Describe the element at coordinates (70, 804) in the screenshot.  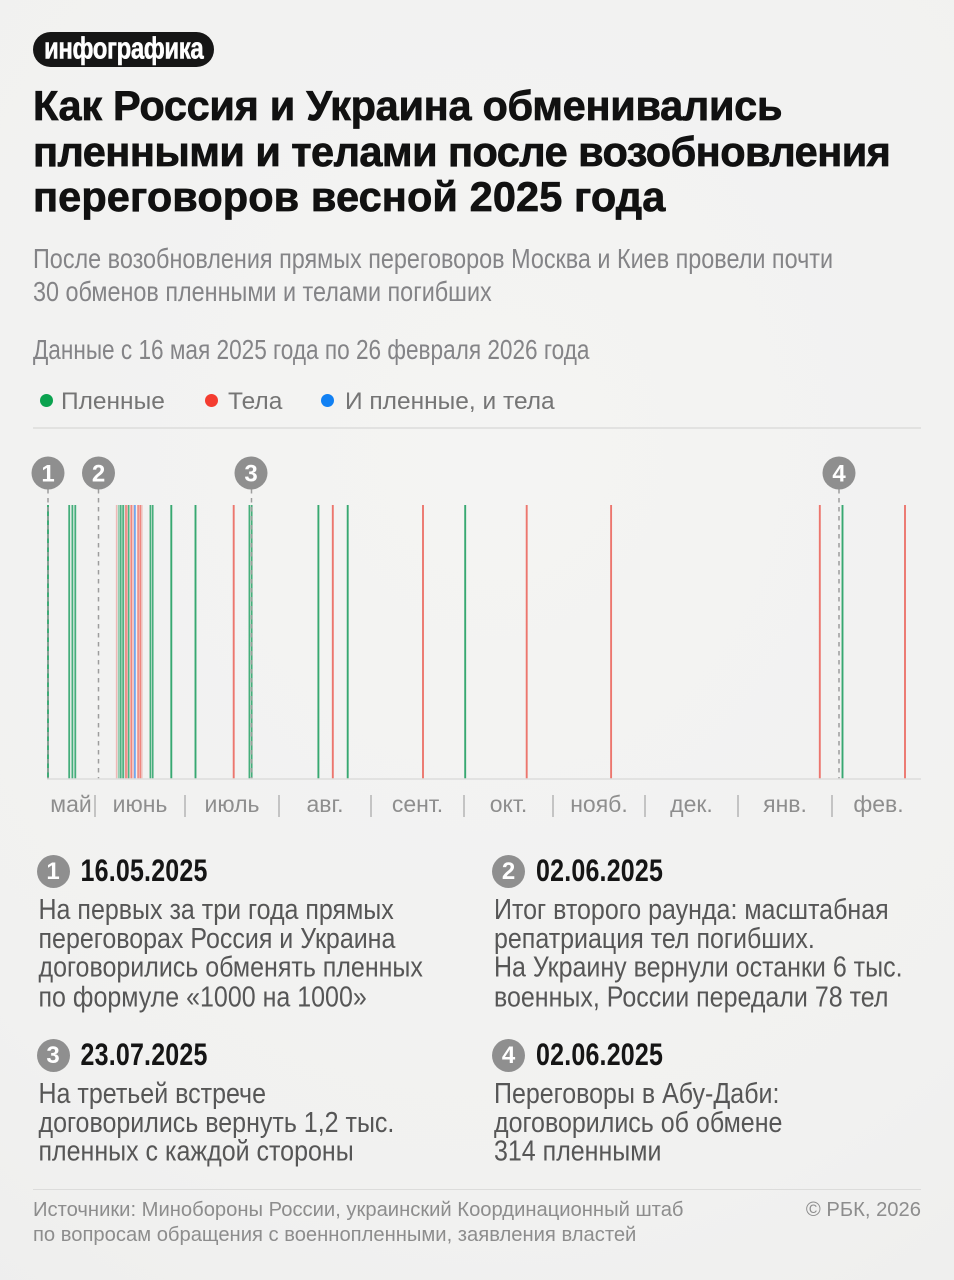
I see `svg-text: май` at that location.